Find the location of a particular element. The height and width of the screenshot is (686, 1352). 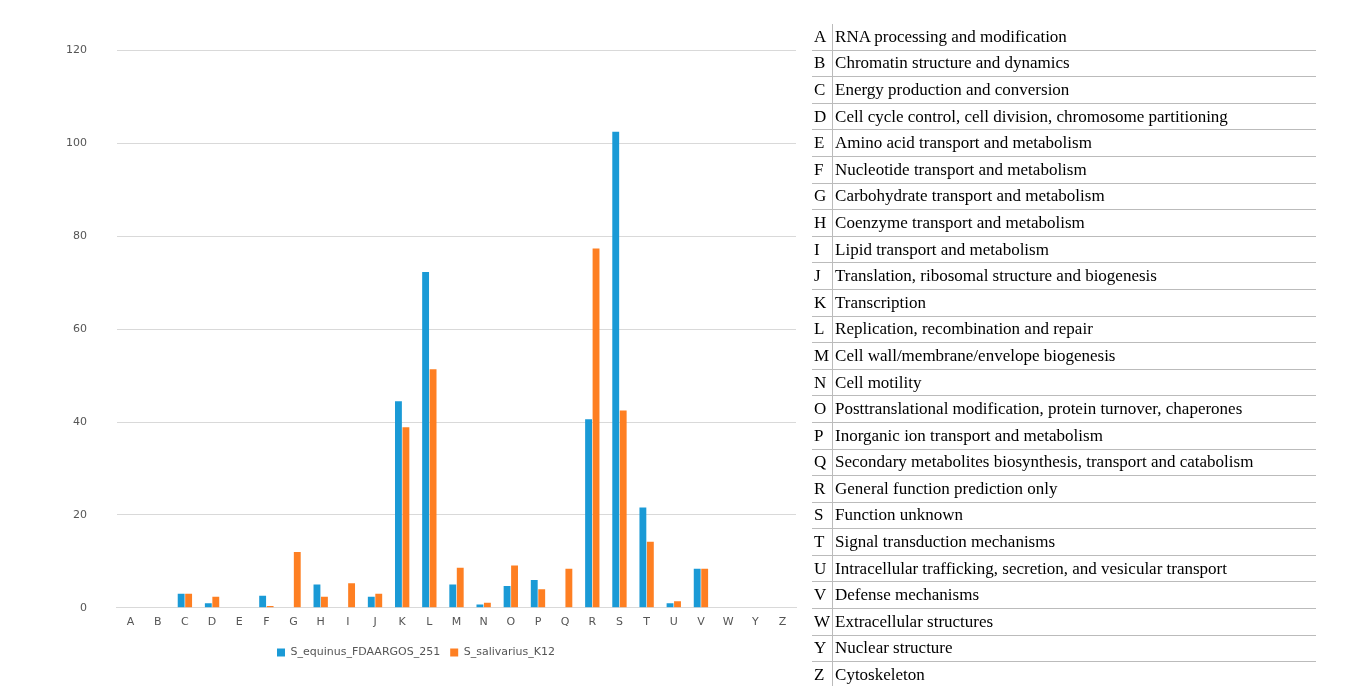

text: Carbohydrate transport and metabolism is located at coordinates (1074, 196).